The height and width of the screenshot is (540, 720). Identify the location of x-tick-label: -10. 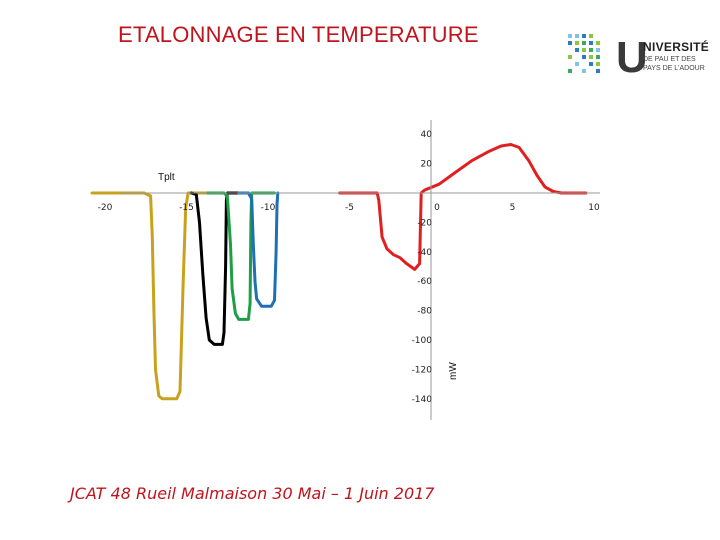
(268, 208).